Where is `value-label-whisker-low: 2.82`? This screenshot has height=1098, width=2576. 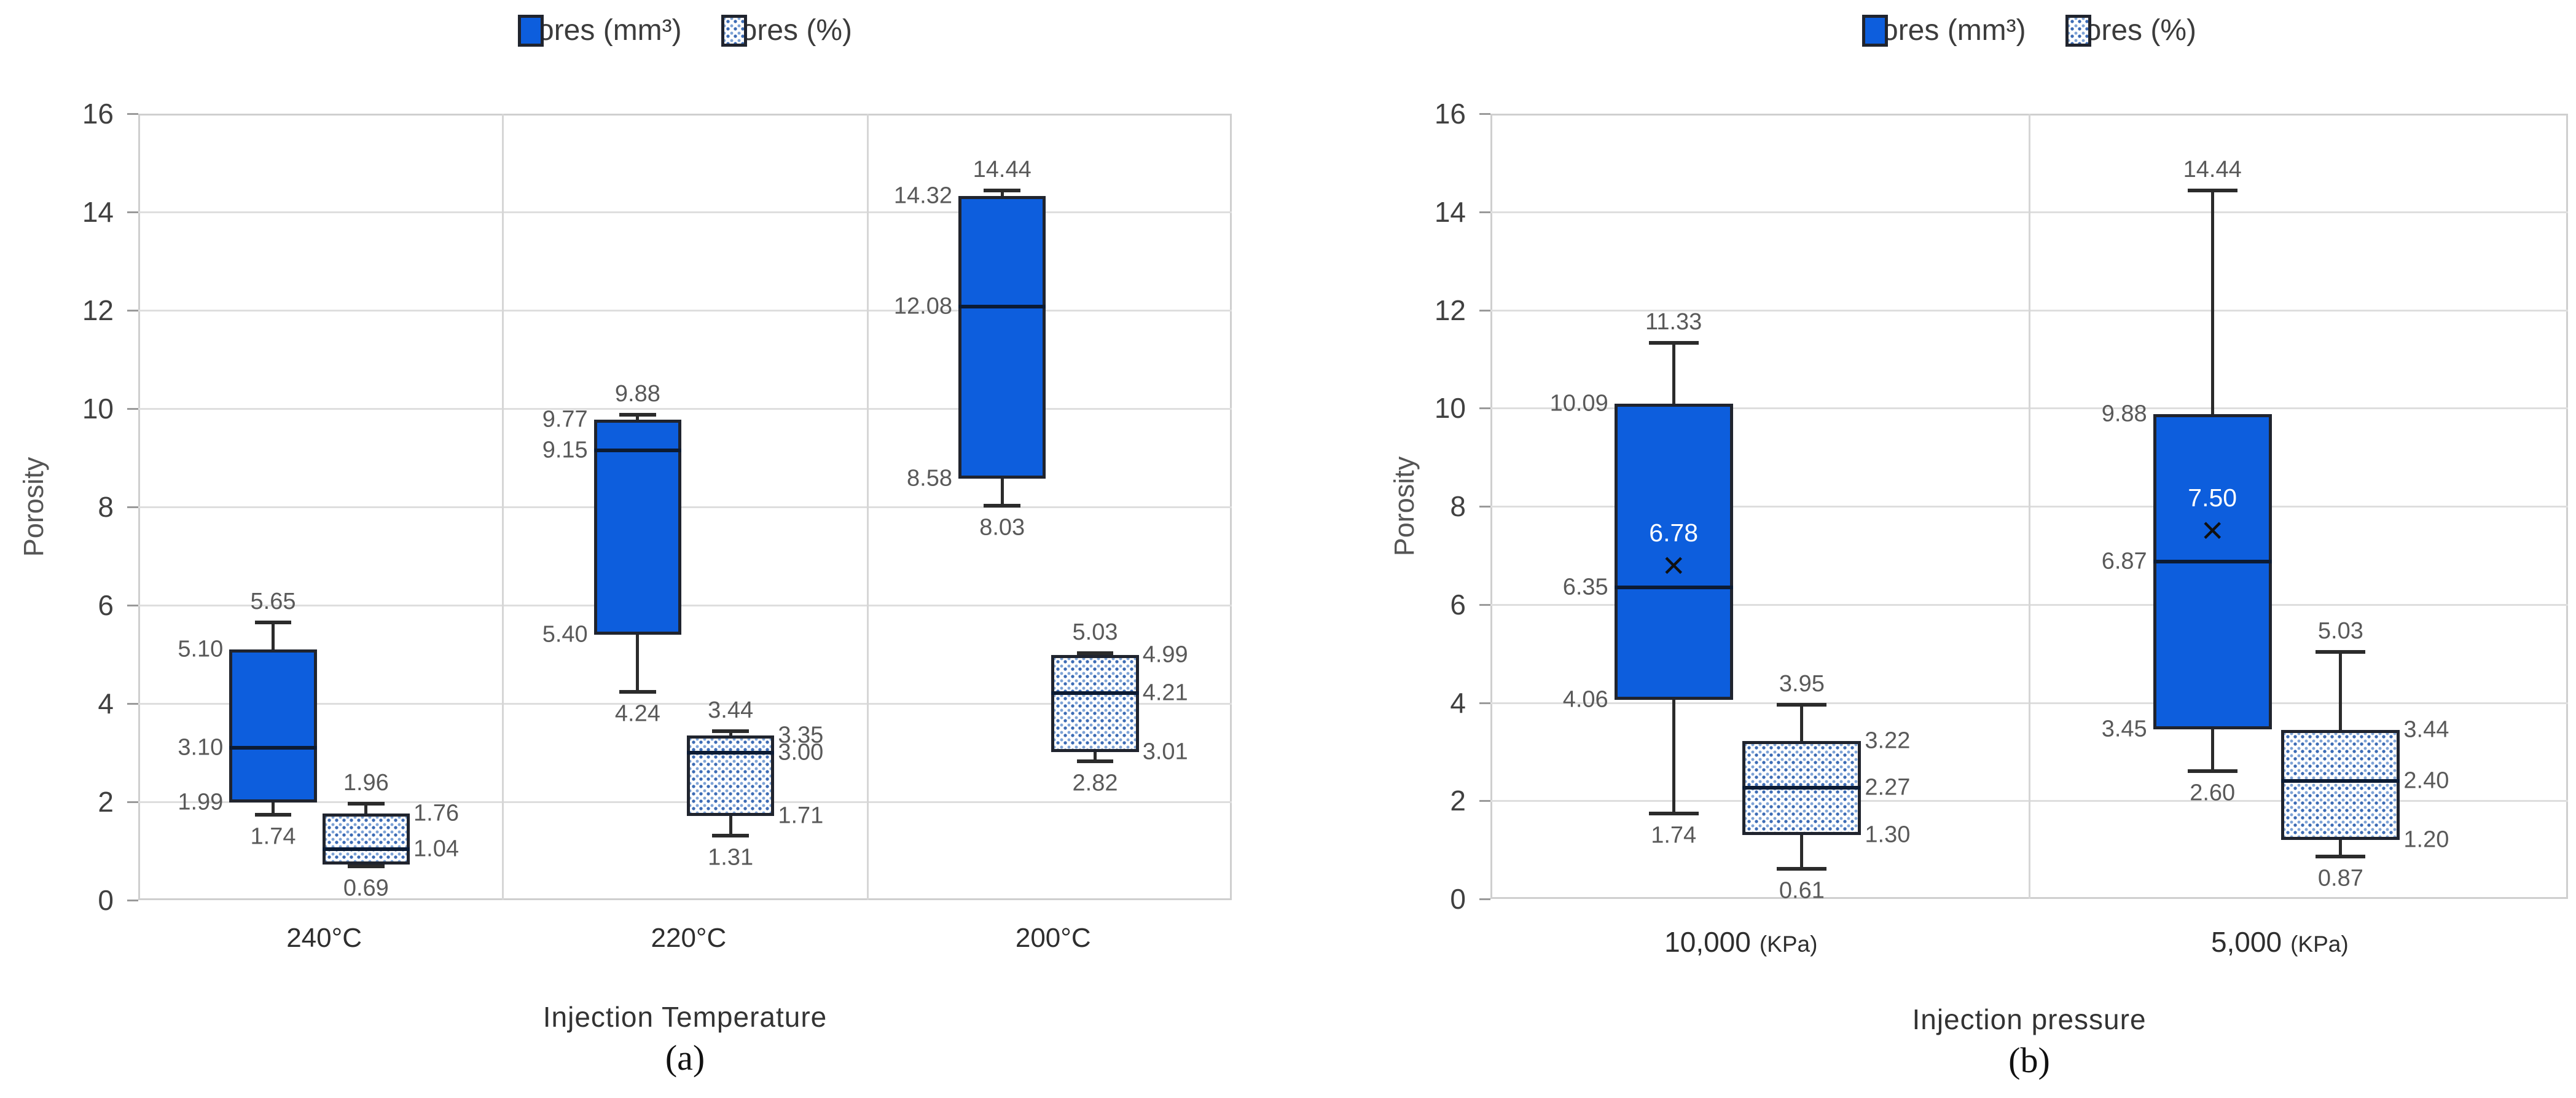 value-label-whisker-low: 2.82 is located at coordinates (1095, 783).